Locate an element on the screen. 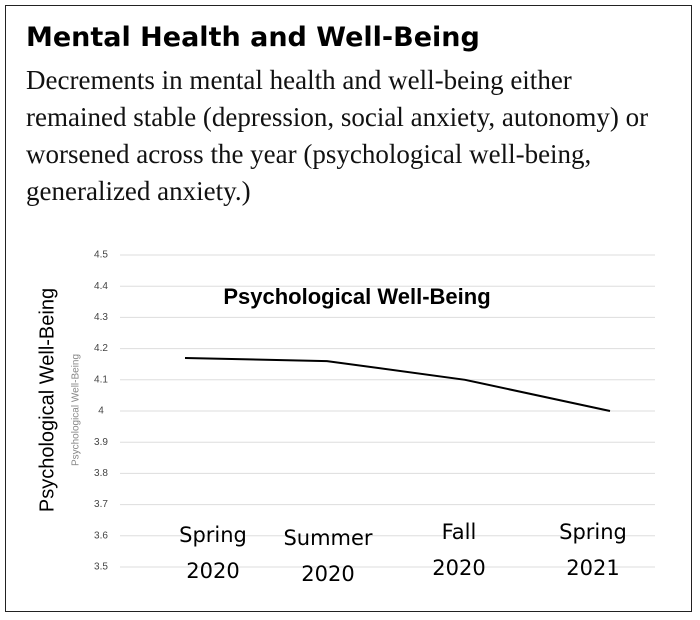 This screenshot has height=620, width=700. y-tick-label: 3.6 is located at coordinates (101, 535).